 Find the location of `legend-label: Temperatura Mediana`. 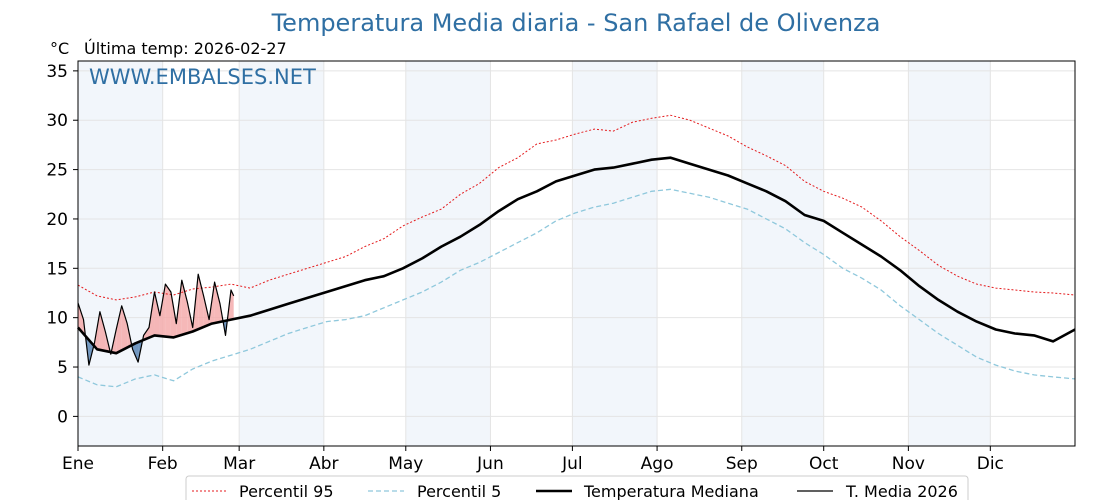

legend-label: Temperatura Mediana is located at coordinates (671, 491).